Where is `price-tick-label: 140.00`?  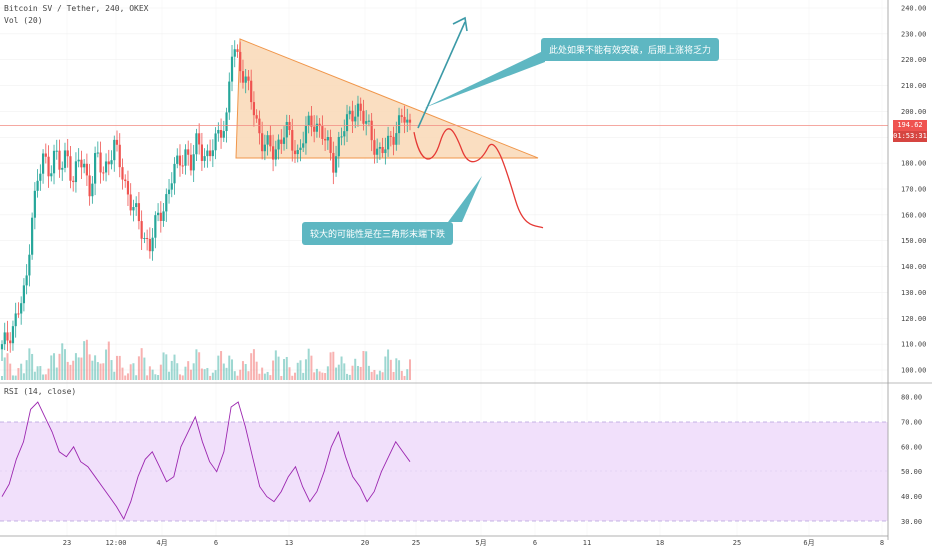 price-tick-label: 140.00 is located at coordinates (913, 267).